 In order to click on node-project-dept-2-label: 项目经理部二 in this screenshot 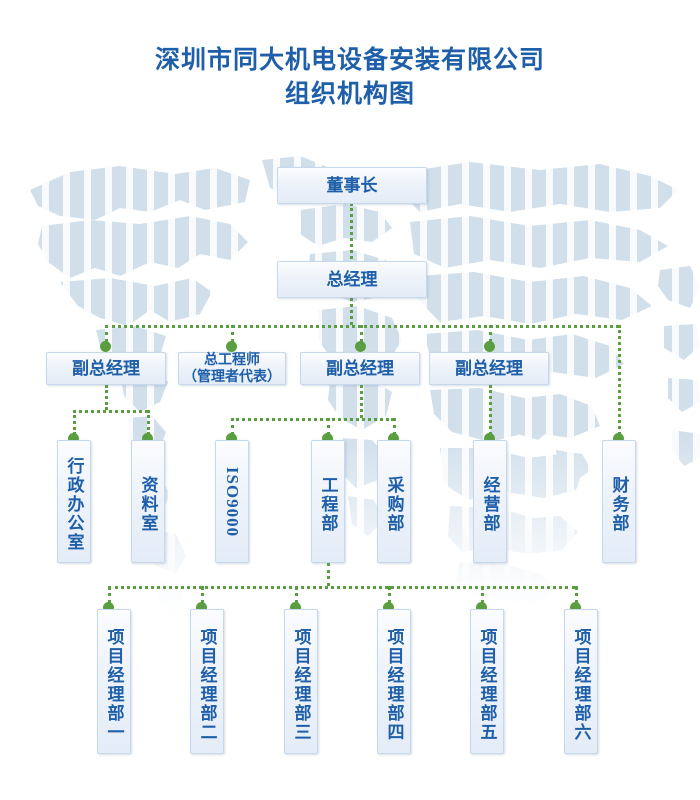, I will do `click(207, 684)`.